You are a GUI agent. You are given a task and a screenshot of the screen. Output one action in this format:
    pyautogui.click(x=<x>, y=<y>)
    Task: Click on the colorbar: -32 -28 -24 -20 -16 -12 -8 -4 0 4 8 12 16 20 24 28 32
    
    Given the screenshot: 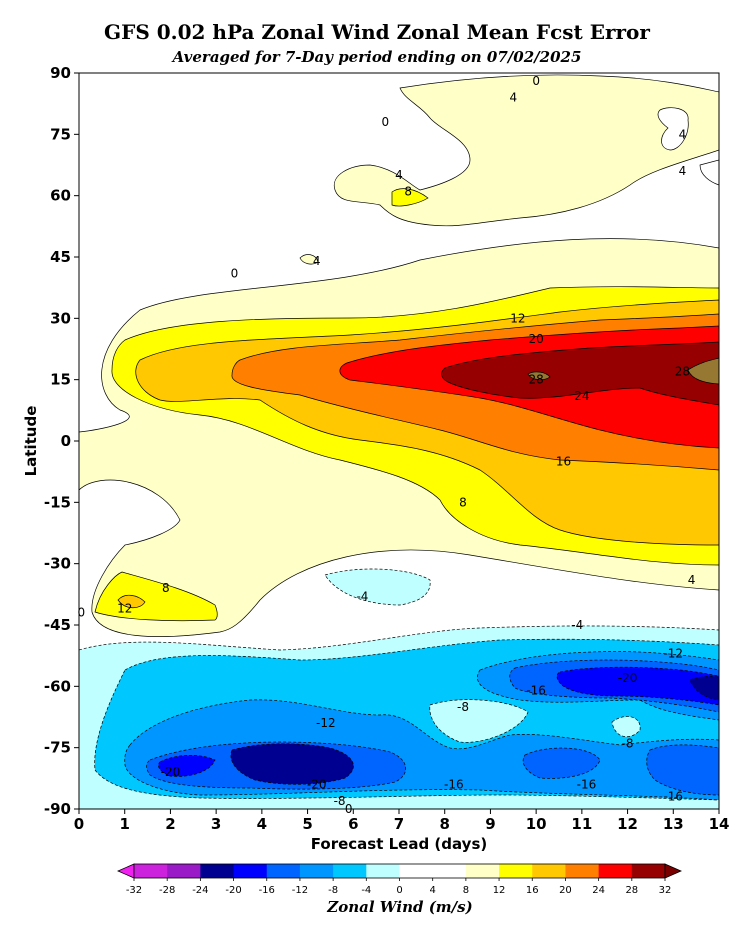 What is the action you would take?
    pyautogui.click(x=399, y=879)
    